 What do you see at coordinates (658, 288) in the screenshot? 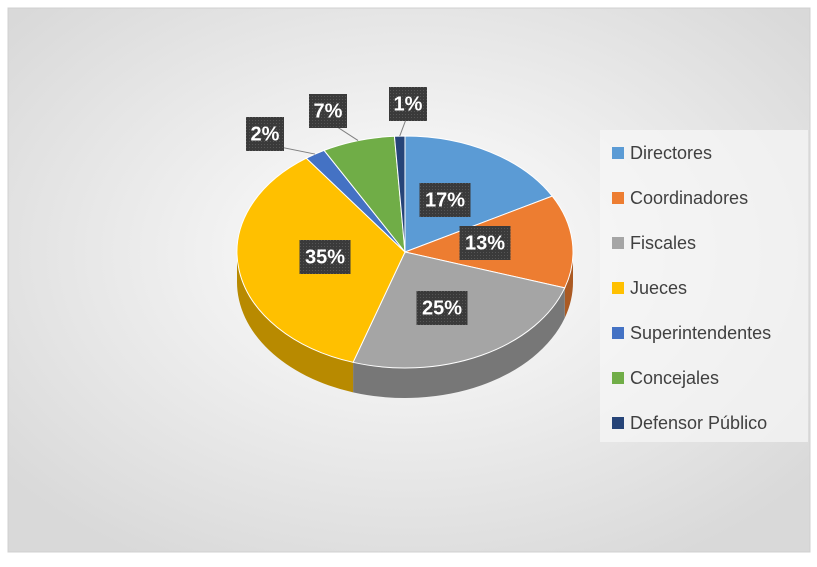
I see `legend-label: Jueces` at bounding box center [658, 288].